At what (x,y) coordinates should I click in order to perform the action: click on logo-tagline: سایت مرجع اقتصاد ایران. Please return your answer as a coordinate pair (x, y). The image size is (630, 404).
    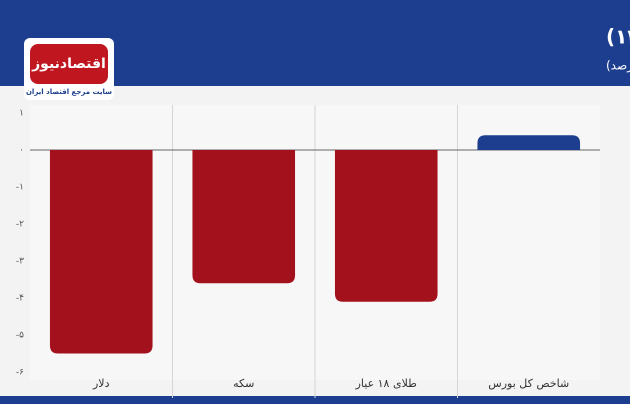
    Looking at the image, I should click on (69, 92).